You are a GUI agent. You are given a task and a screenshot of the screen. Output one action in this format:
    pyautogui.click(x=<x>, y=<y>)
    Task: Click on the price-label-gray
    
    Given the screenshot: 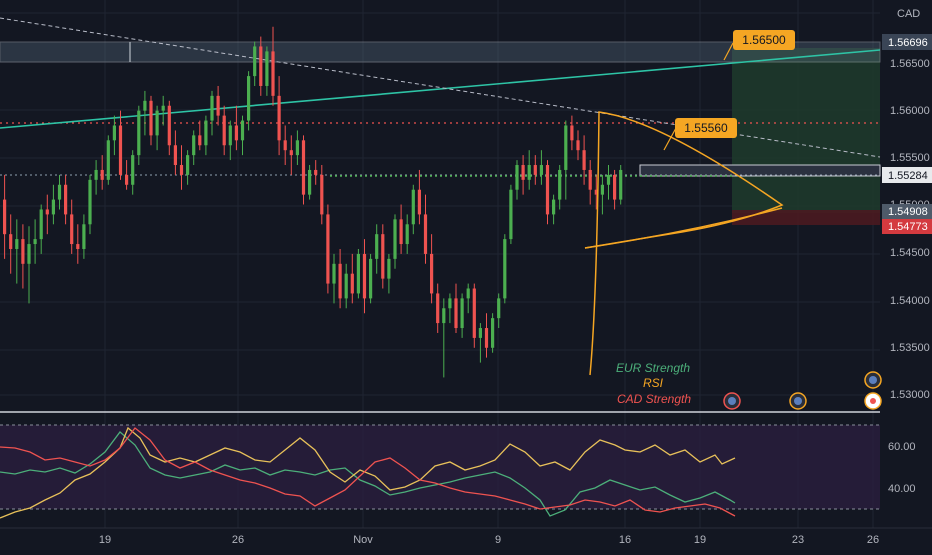 What is the action you would take?
    pyautogui.click(x=907, y=42)
    